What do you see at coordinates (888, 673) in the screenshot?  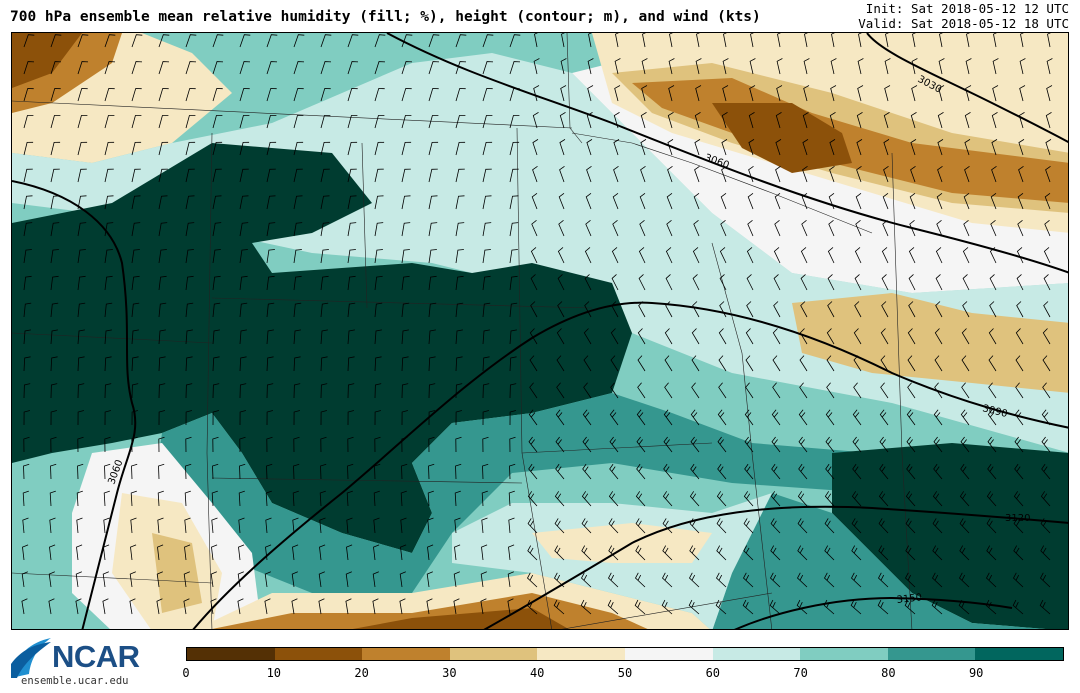 I see `colorbar-tick-label: 80` at bounding box center [888, 673].